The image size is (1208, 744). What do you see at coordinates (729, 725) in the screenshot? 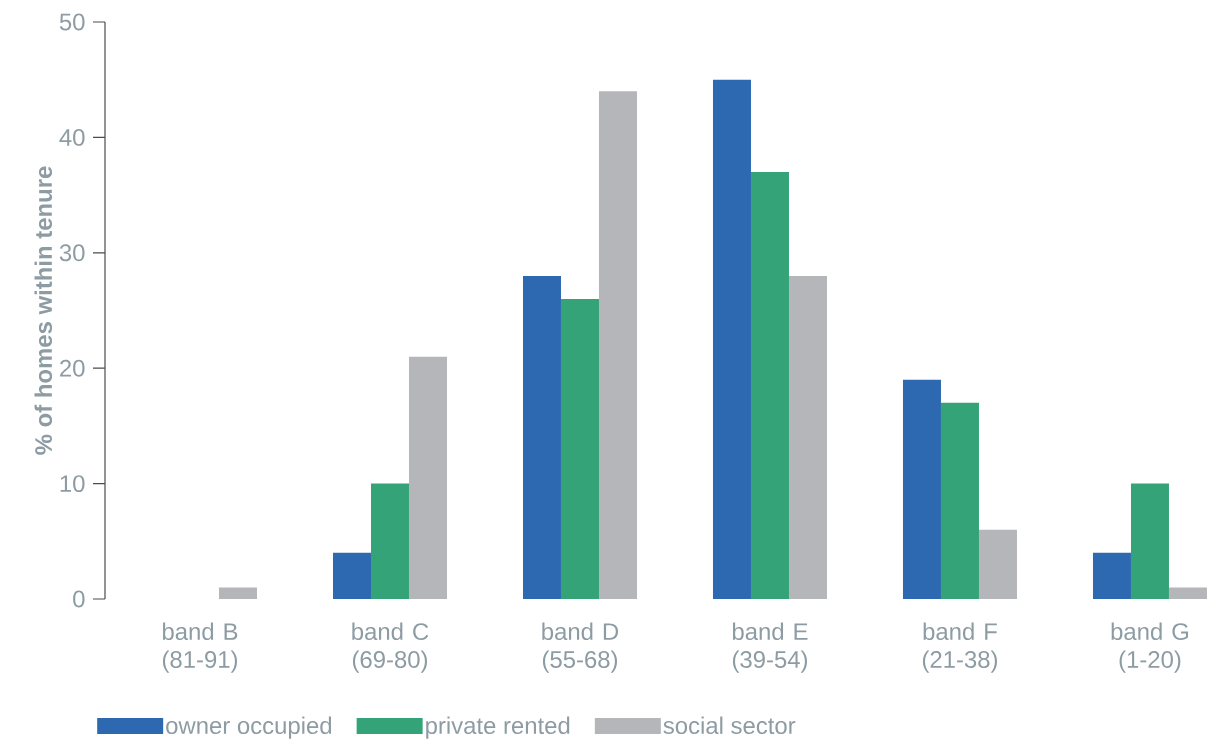
I see `legend-label: social sector` at bounding box center [729, 725].